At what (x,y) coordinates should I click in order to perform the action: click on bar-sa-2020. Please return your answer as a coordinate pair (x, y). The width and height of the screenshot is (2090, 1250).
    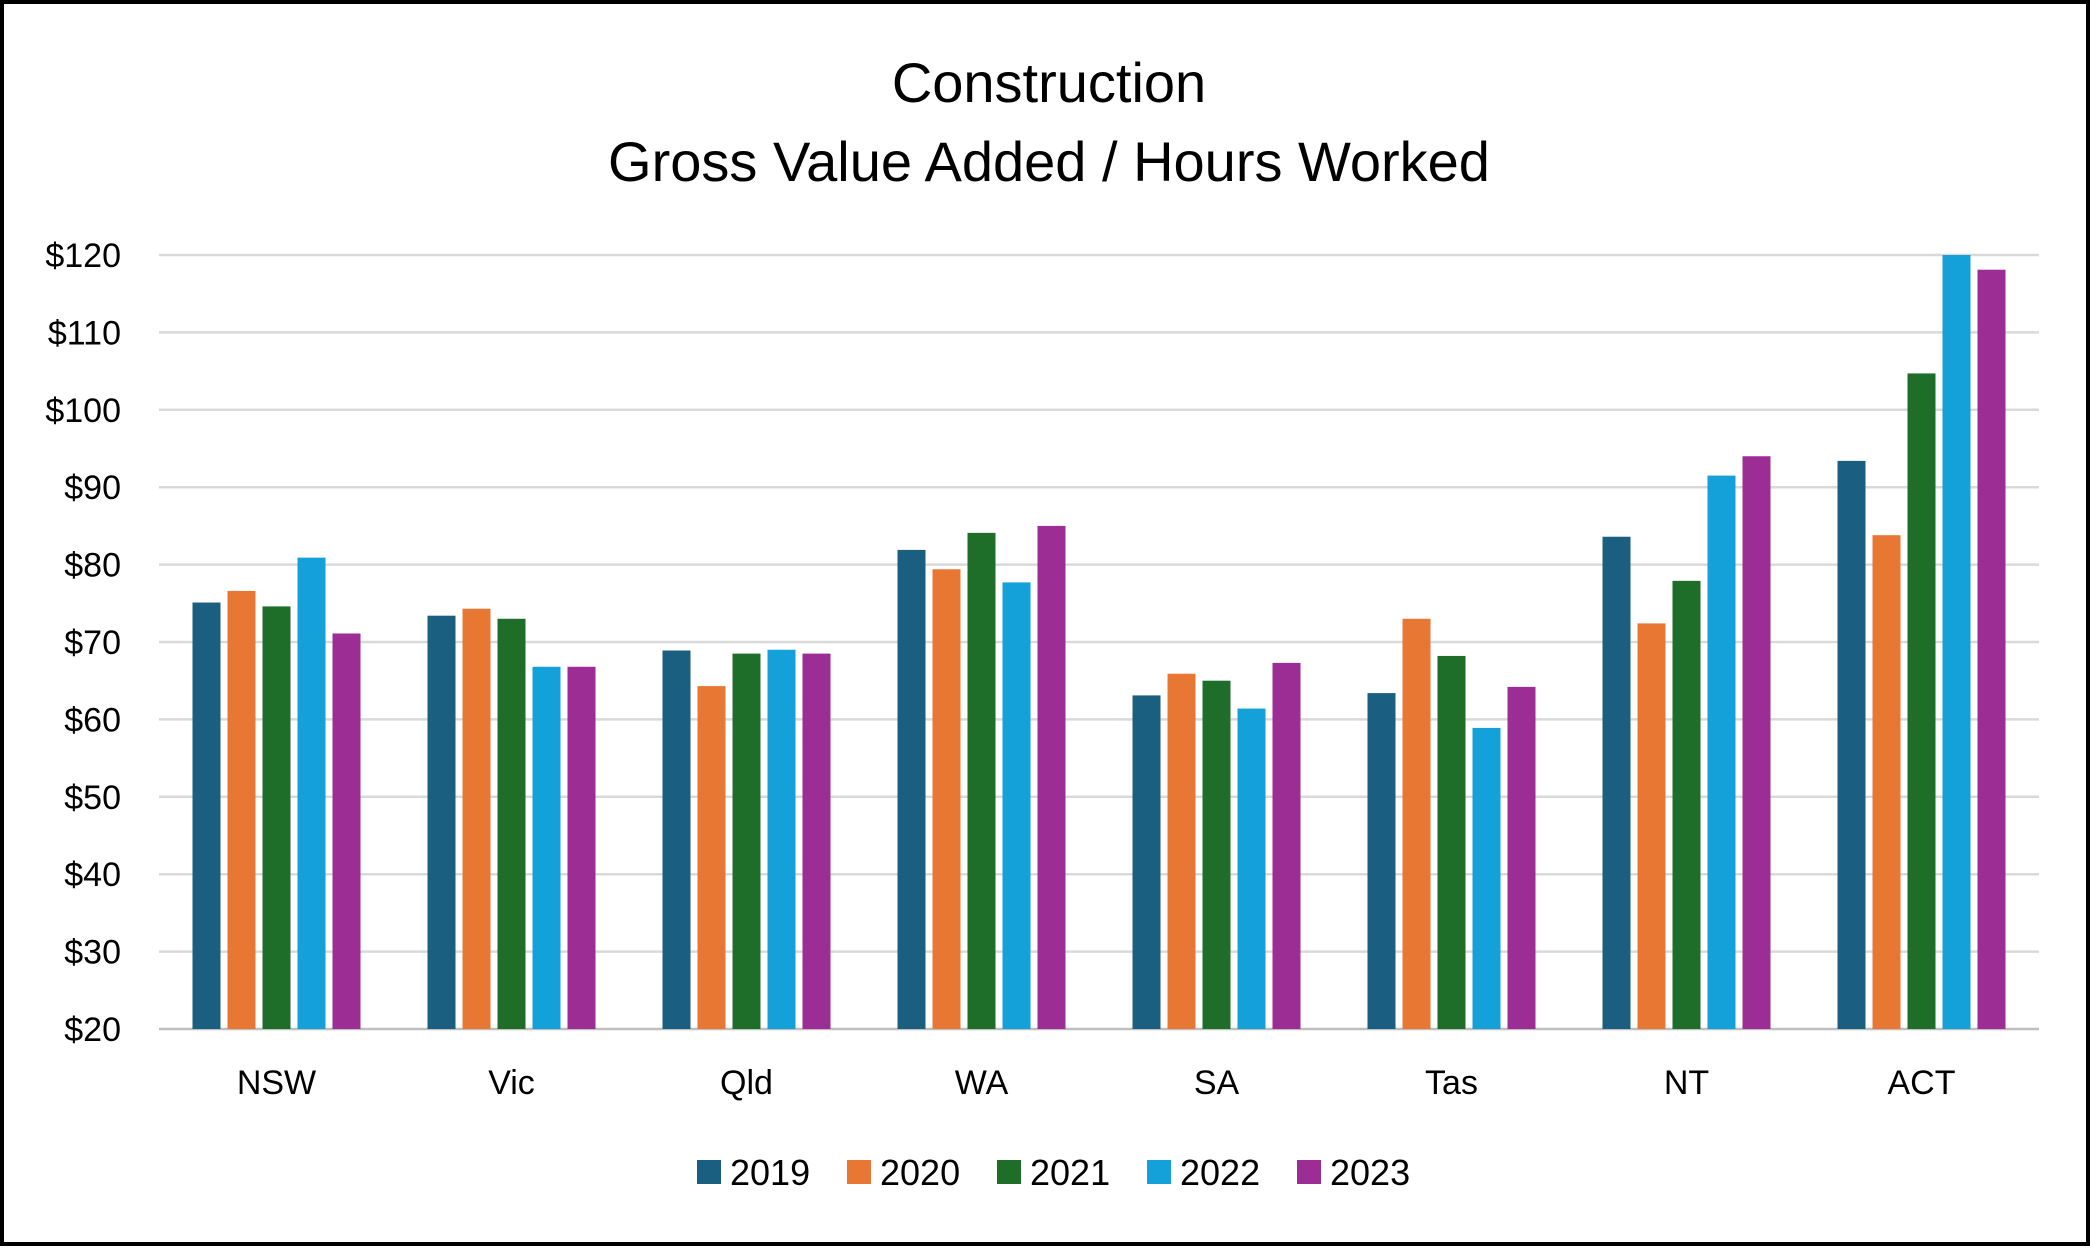
    Looking at the image, I should click on (1181, 851).